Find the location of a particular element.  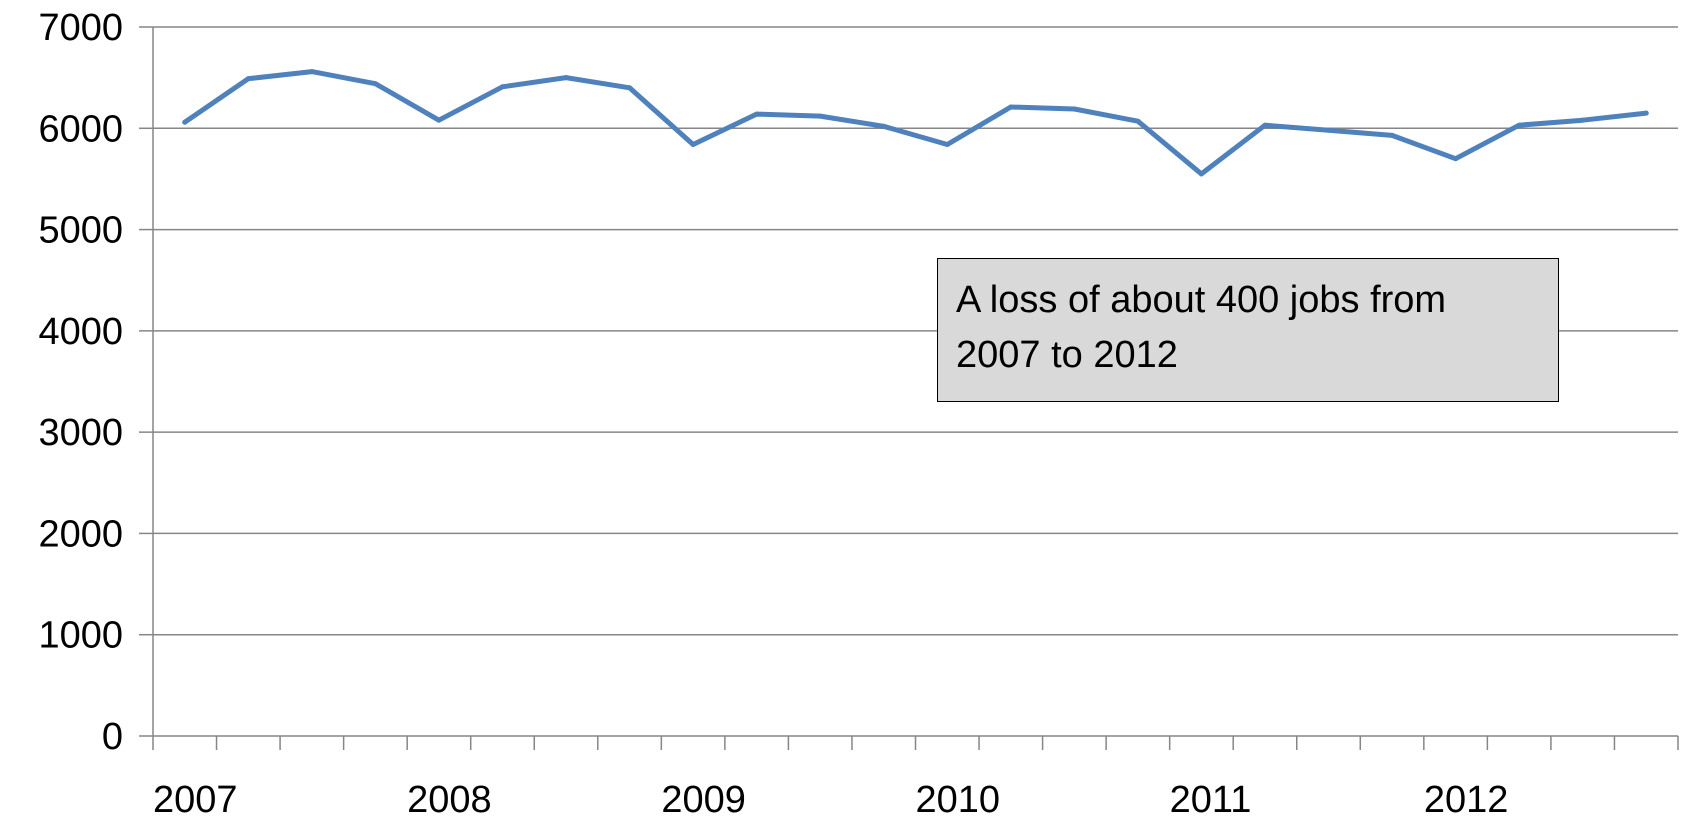

x-tick-label: 2008 is located at coordinates (449, 797).